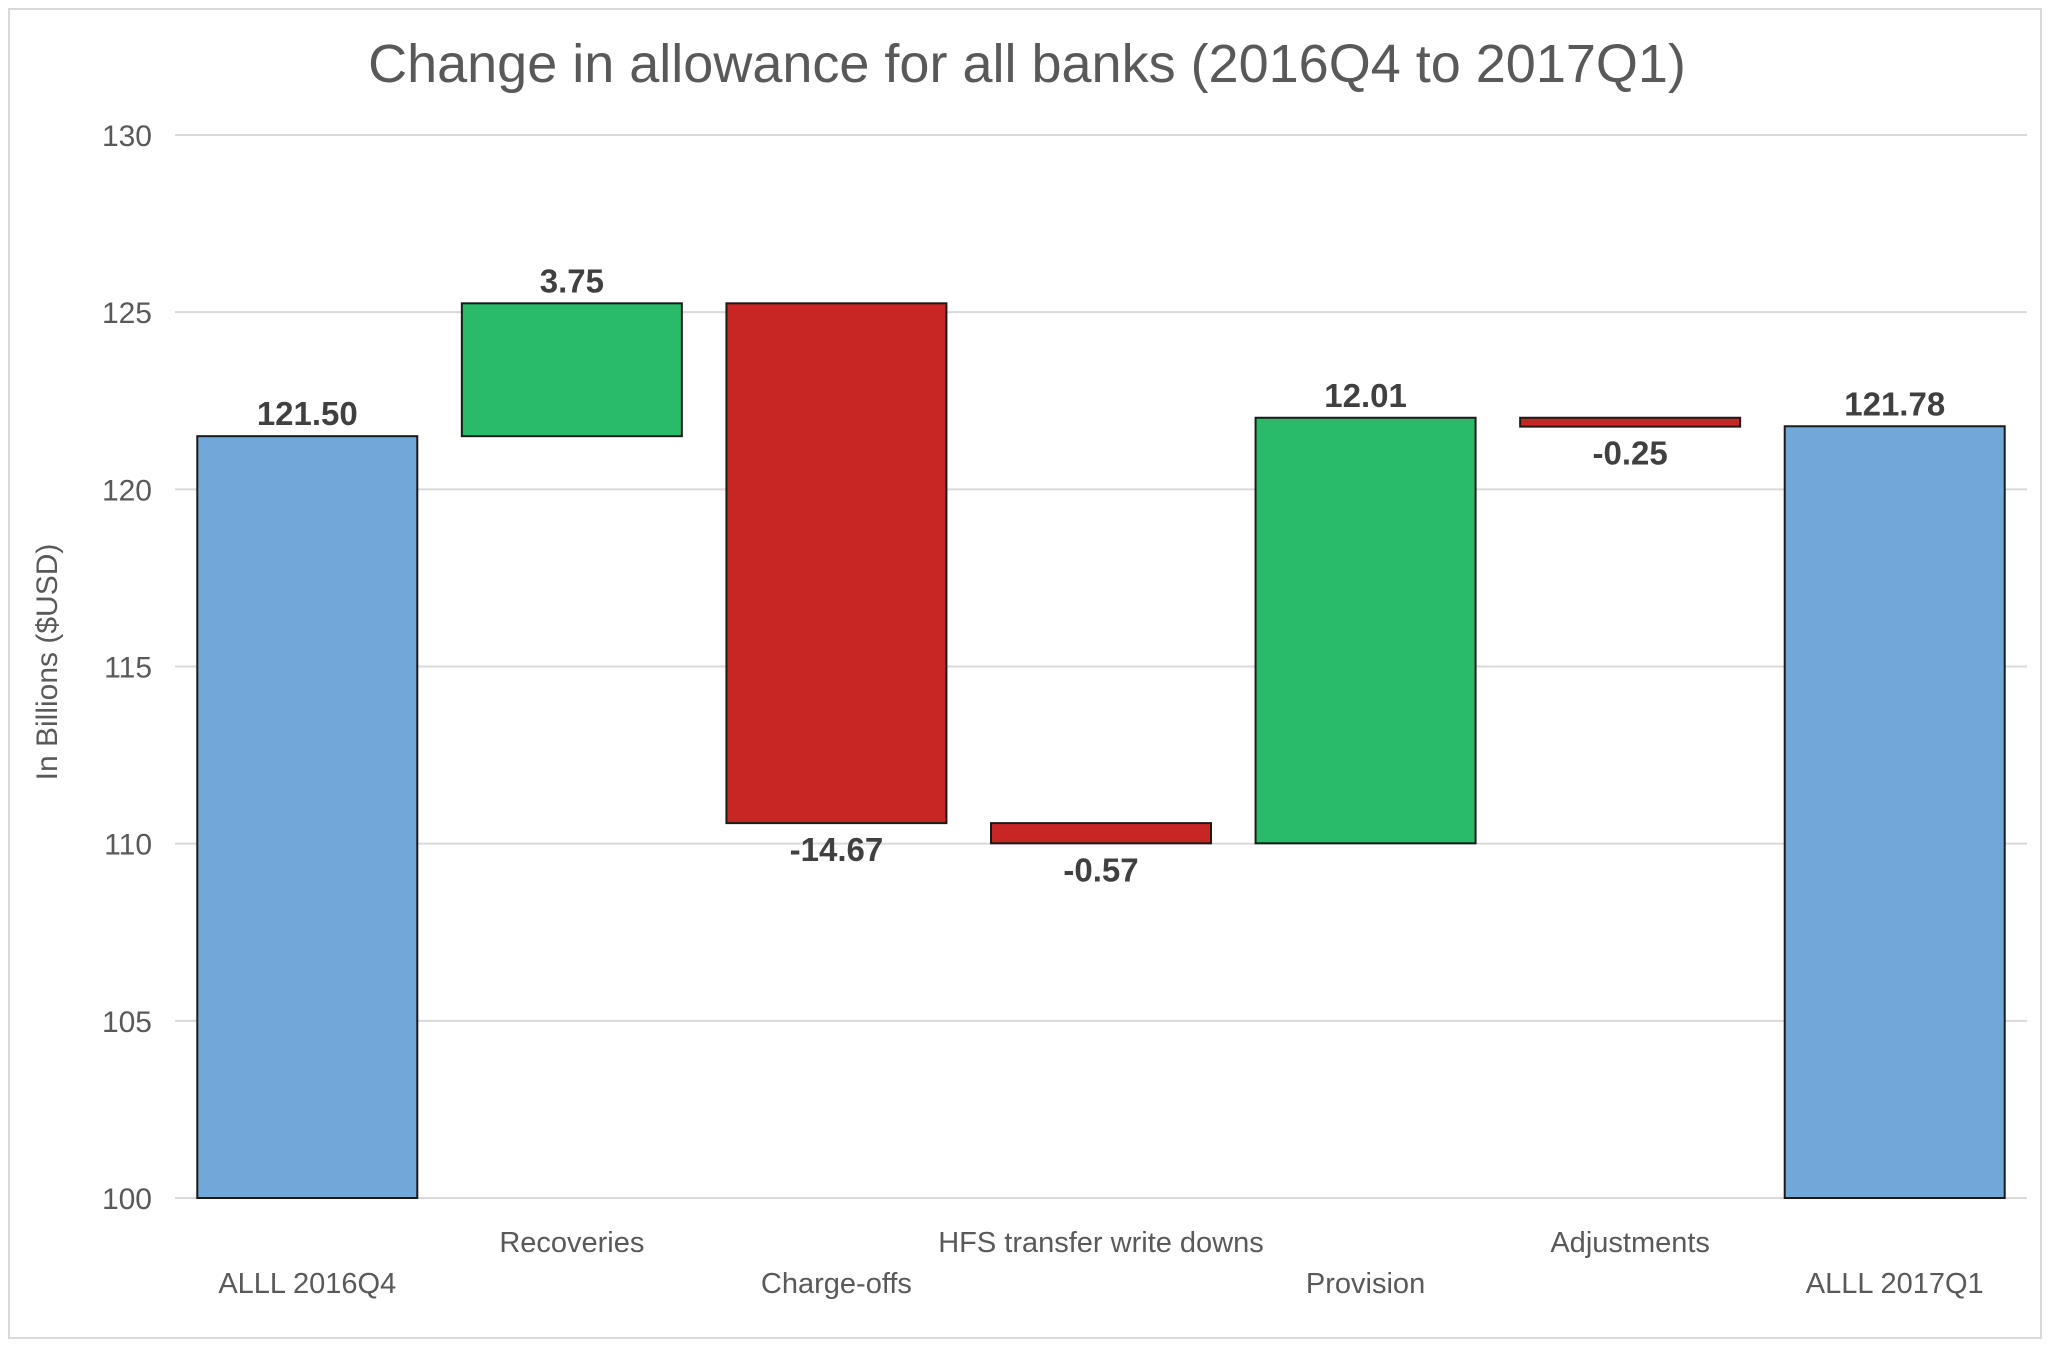 The image size is (2054, 1347). I want to click on category-label: HFS transfer write downs, so click(1101, 1243).